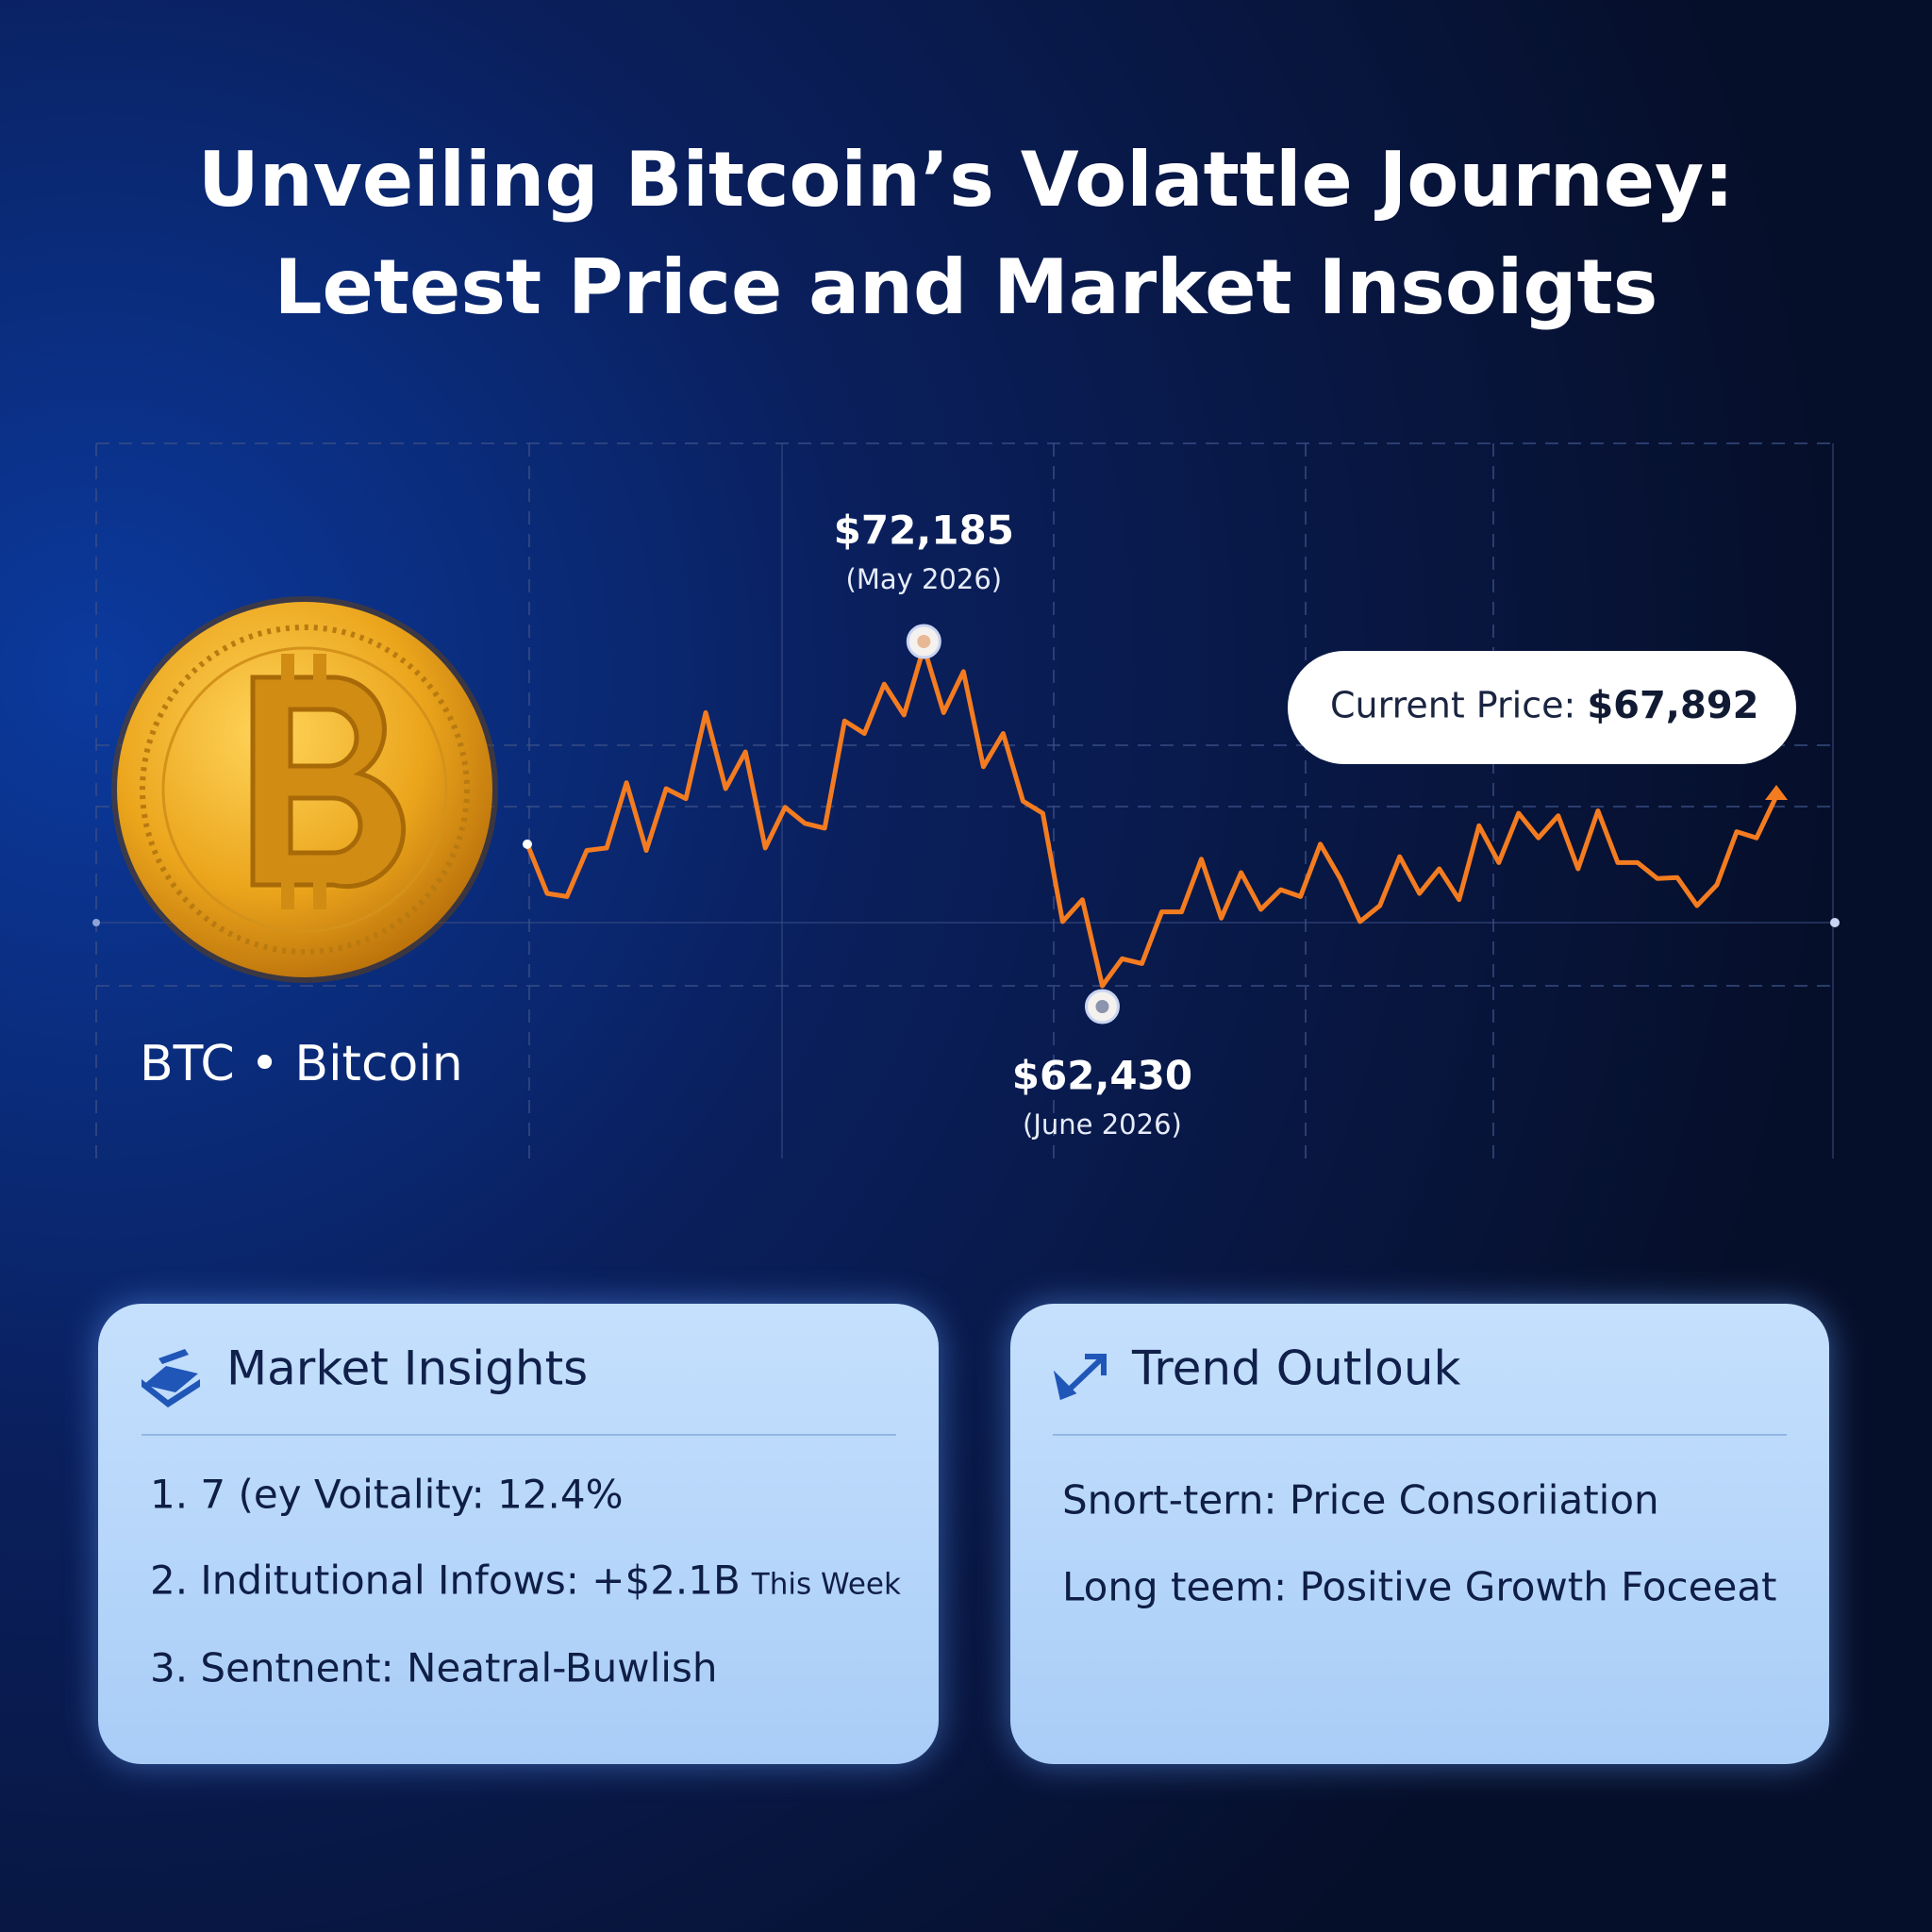 This screenshot has width=1932, height=1932. Describe the element at coordinates (1296, 1368) in the screenshot. I see `card-title: Trend Outlouk` at that location.